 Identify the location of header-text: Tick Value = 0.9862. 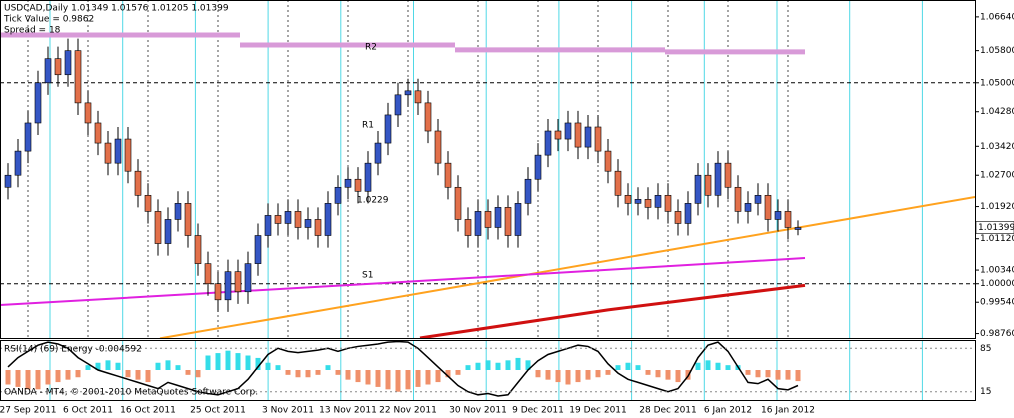
(48, 20).